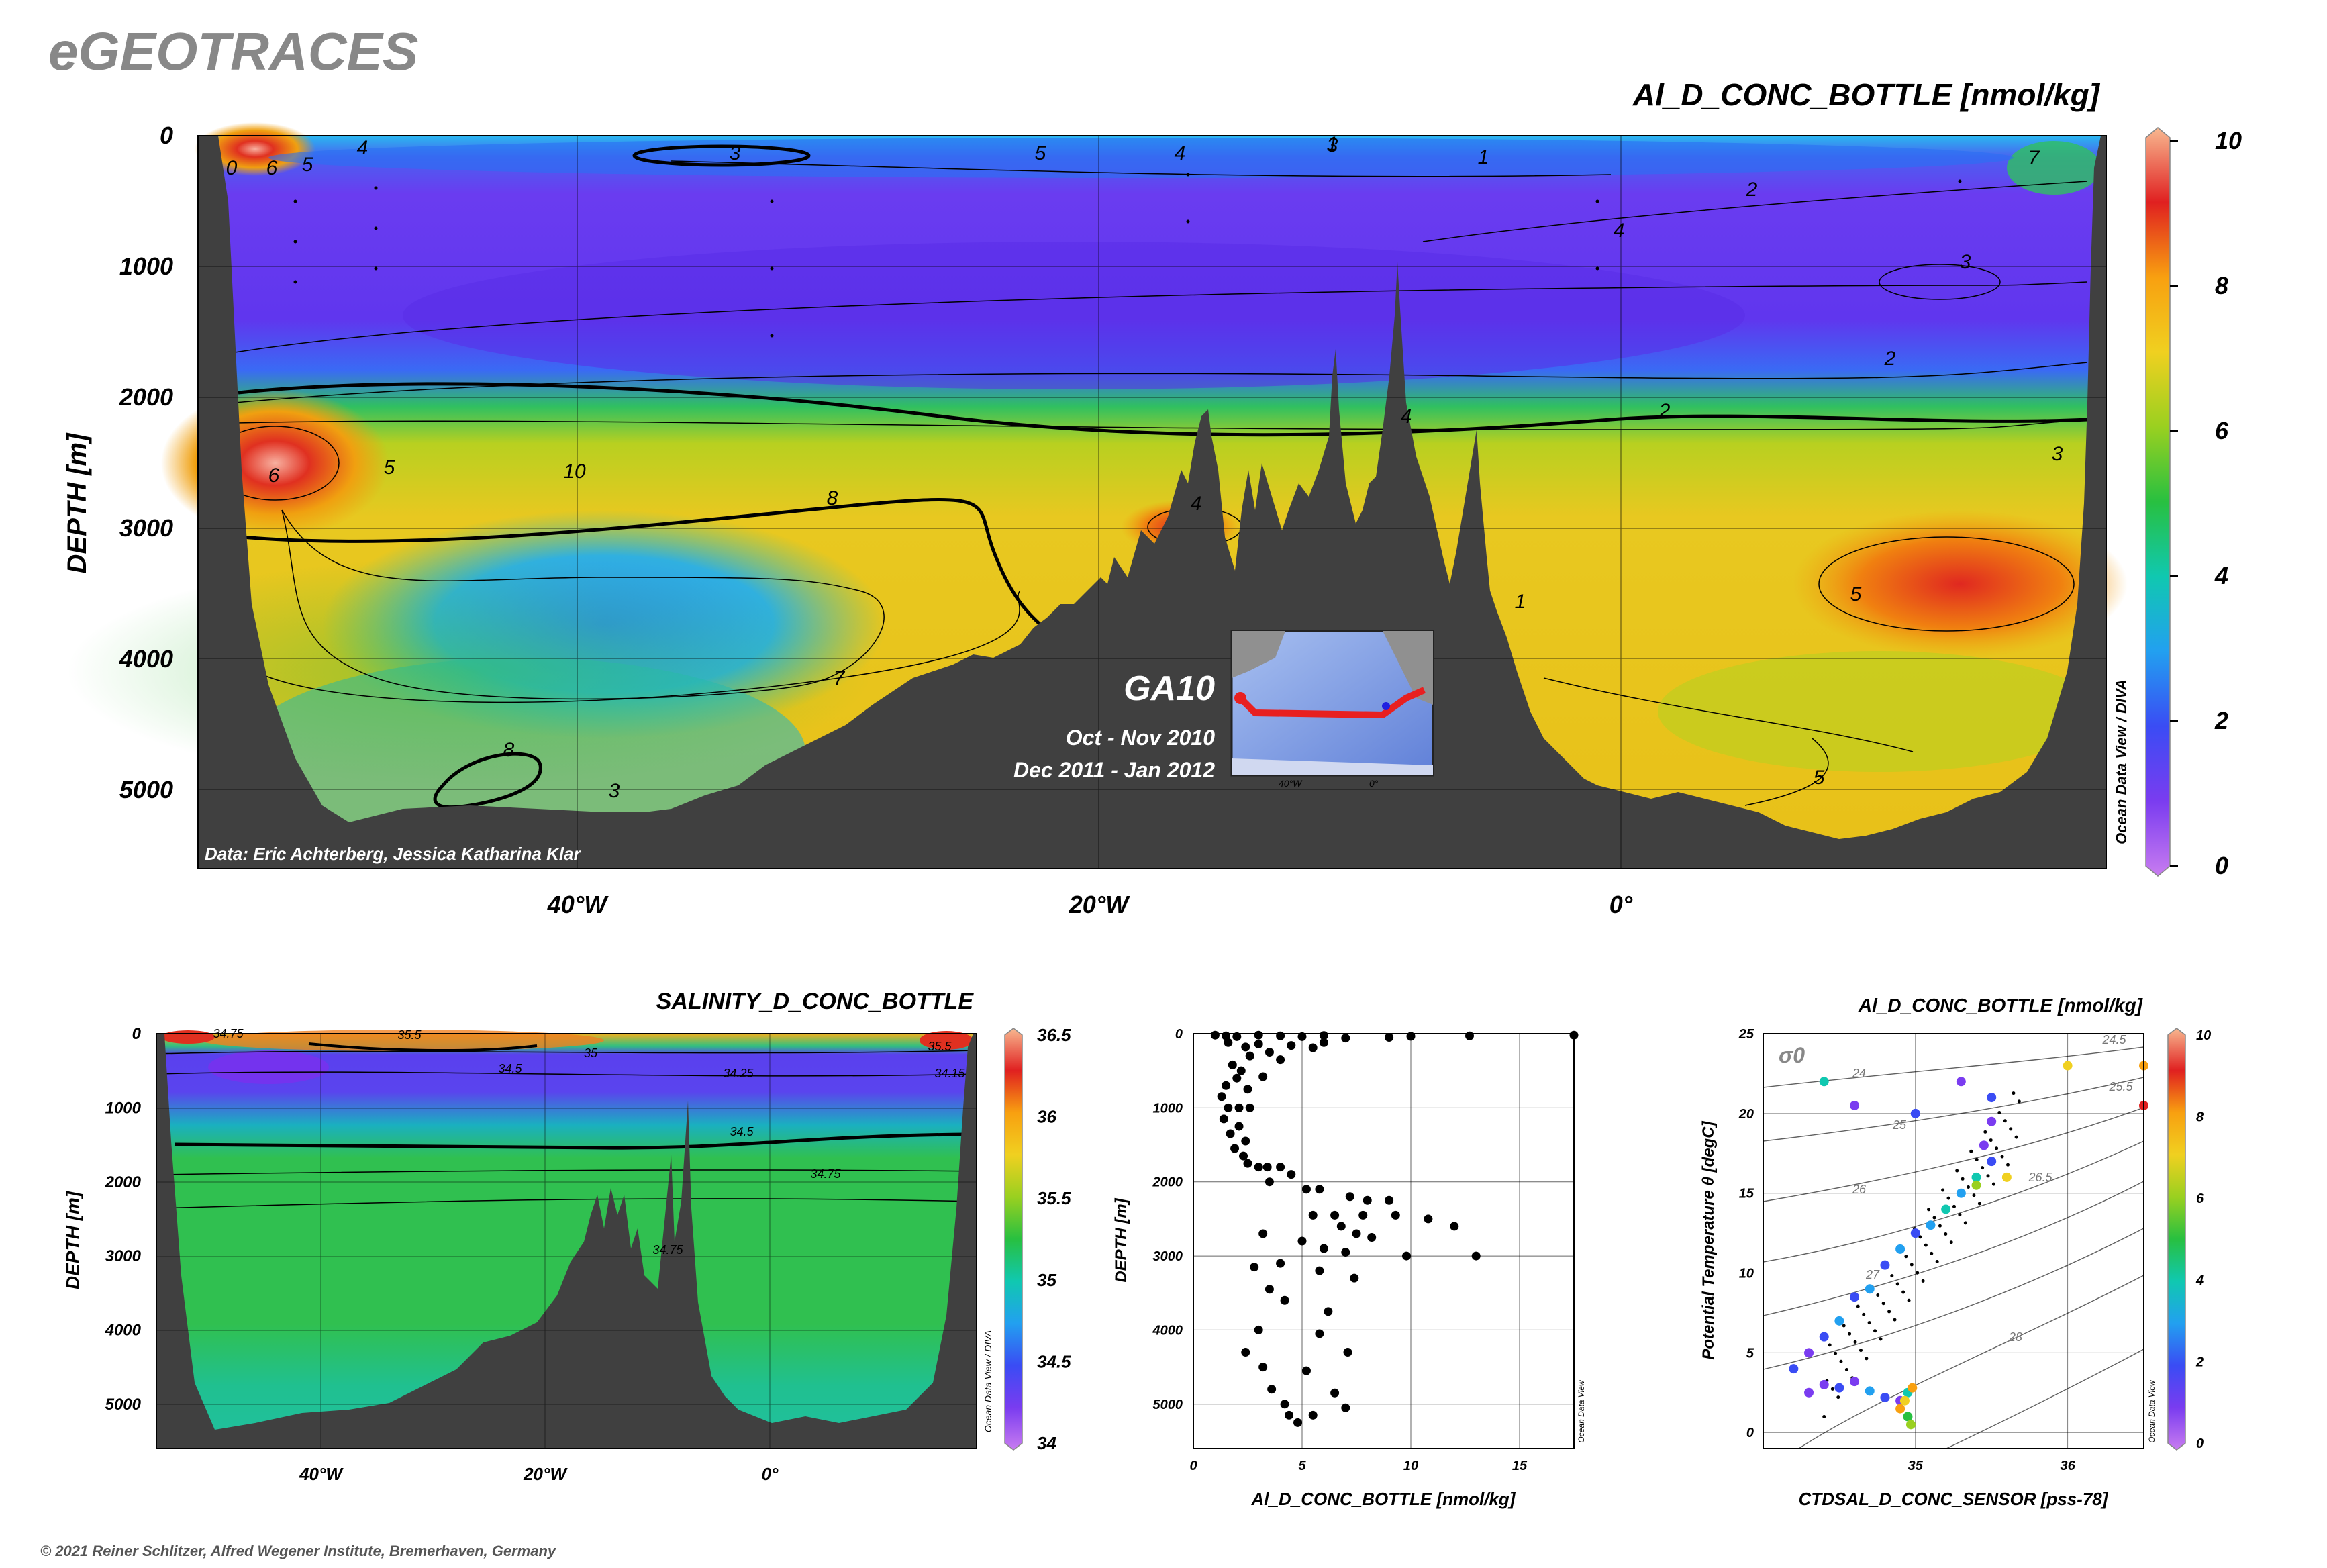 This screenshot has width=2327, height=1568. What do you see at coordinates (832, 498) in the screenshot?
I see `main-contour-label: 8` at bounding box center [832, 498].